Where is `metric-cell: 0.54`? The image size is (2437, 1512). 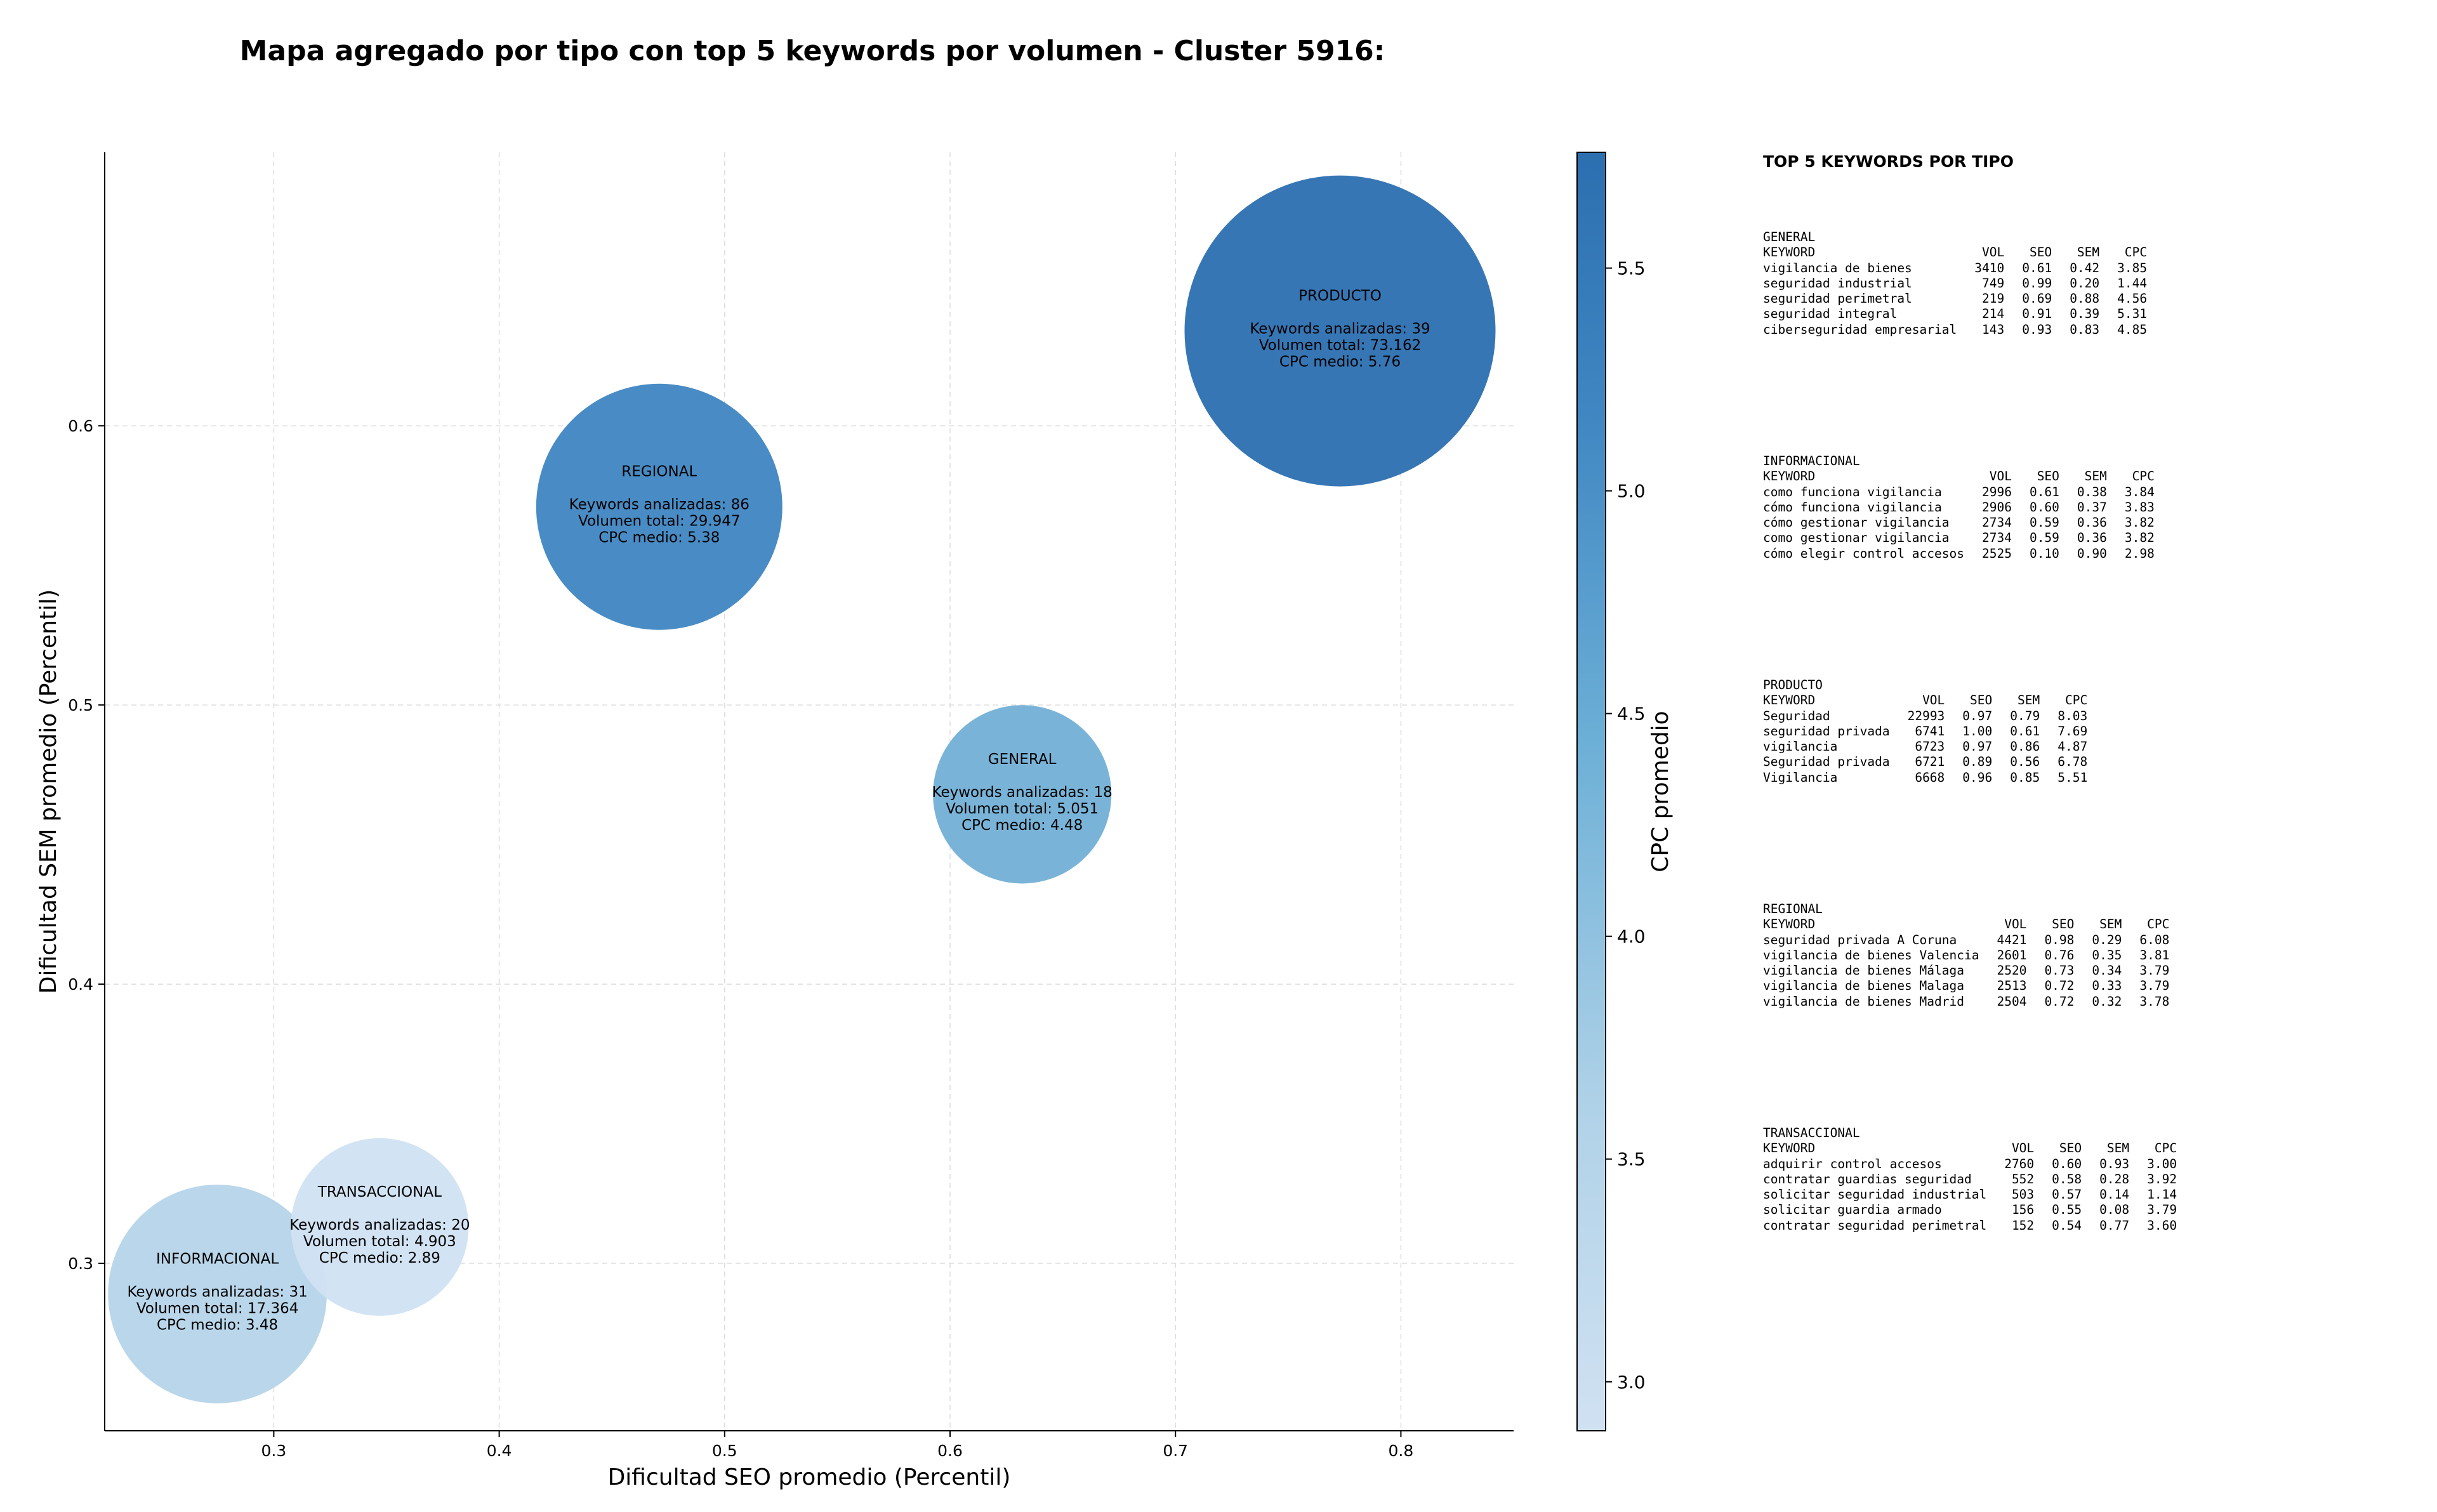 metric-cell: 0.54 is located at coordinates (2067, 1226).